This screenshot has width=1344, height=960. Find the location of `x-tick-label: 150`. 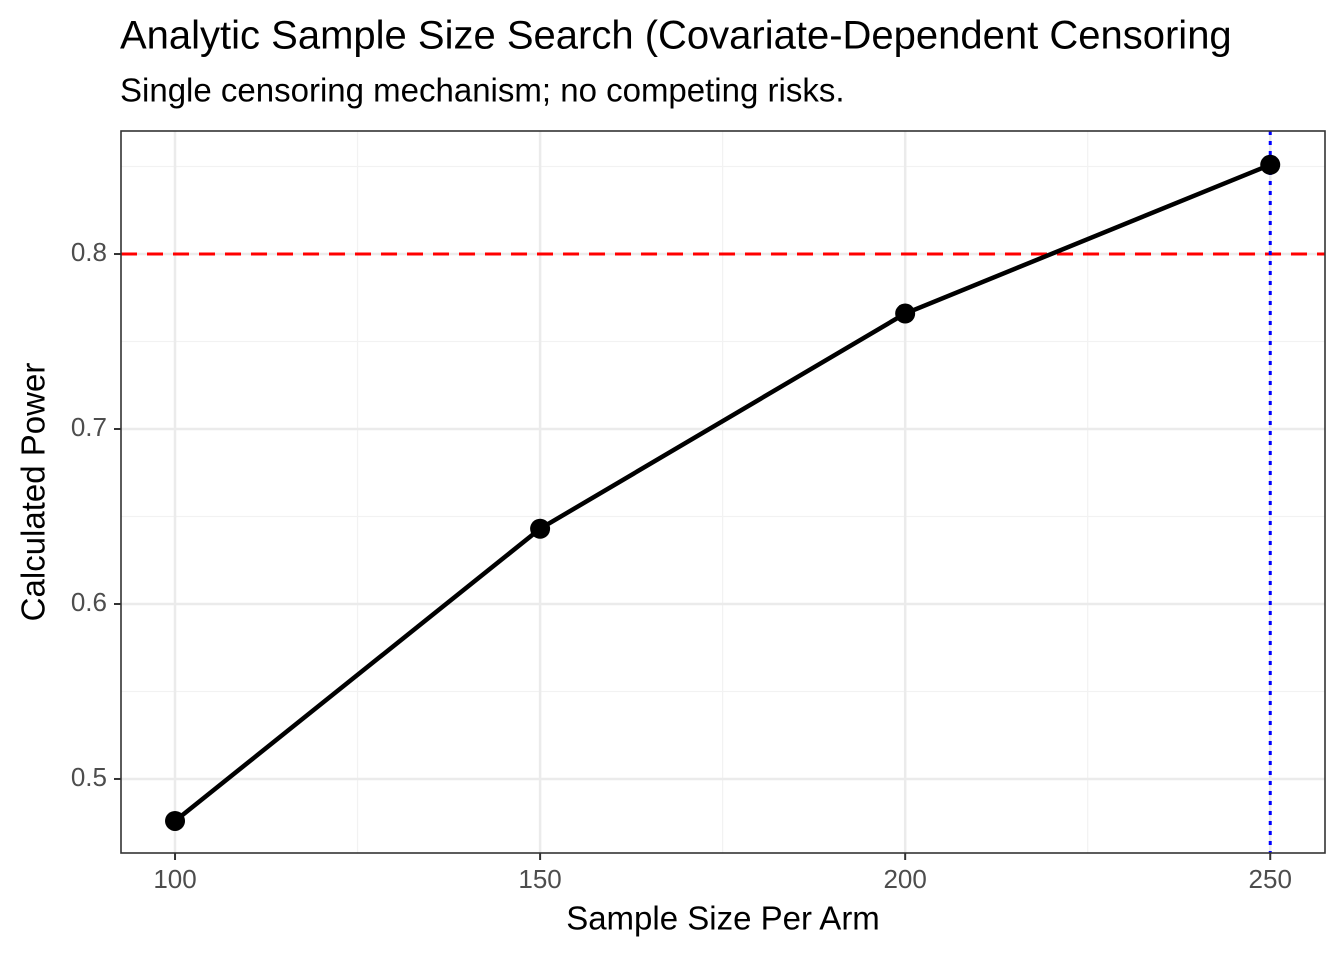

x-tick-label: 150 is located at coordinates (539, 879).